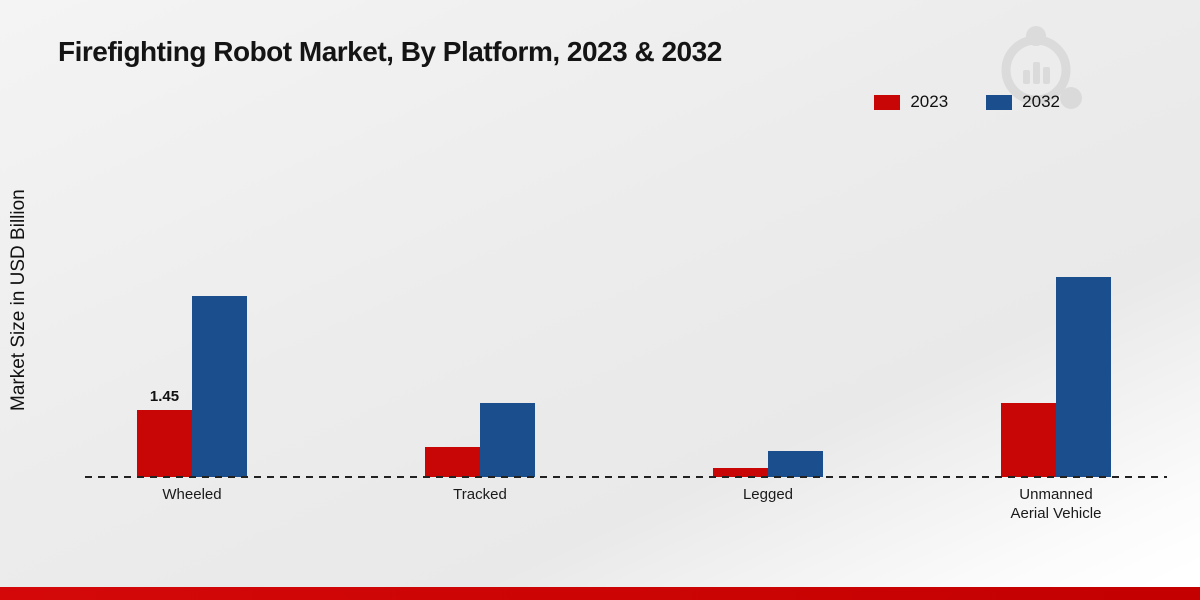 Image resolution: width=1200 pixels, height=600 pixels. I want to click on legend-item-2032: 2032, so click(1023, 102).